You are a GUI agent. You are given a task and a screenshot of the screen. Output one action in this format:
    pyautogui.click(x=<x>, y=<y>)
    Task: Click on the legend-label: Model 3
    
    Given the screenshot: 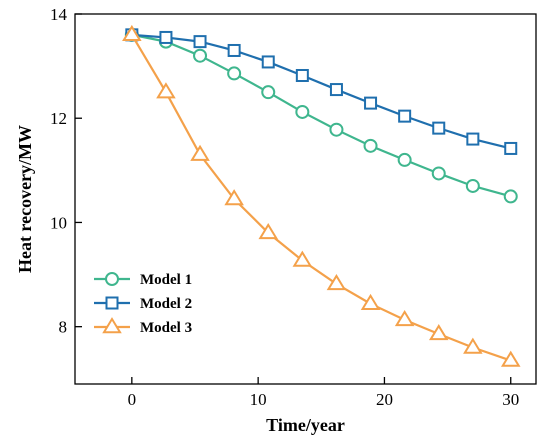 What is the action you would take?
    pyautogui.click(x=166, y=328)
    